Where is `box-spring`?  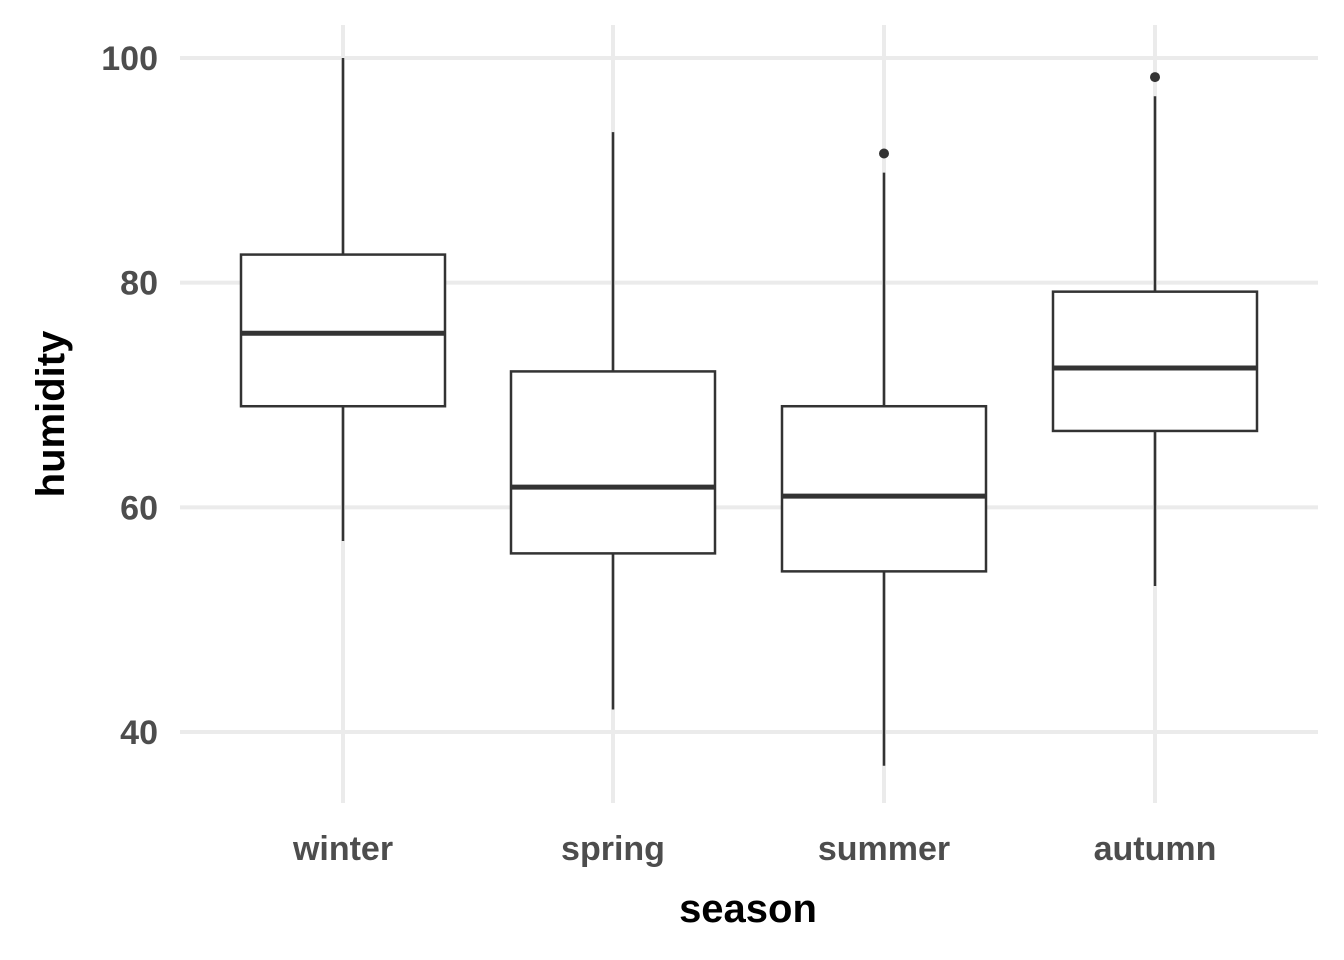
box-spring is located at coordinates (613, 421).